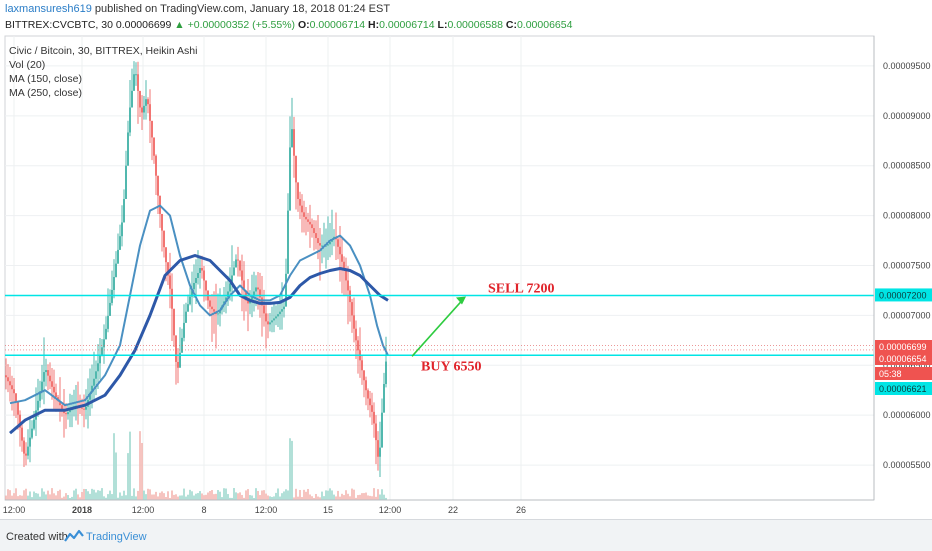  I want to click on annotation-label: BUY 6550, so click(451, 366).